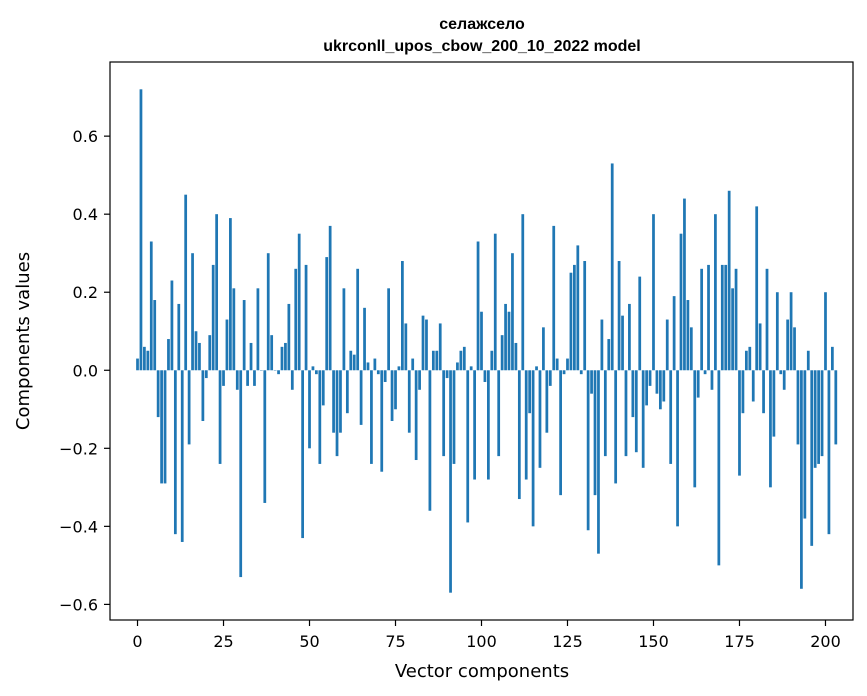 The height and width of the screenshot is (696, 867). Describe the element at coordinates (825, 641) in the screenshot. I see `x-tick-label: 200` at that location.